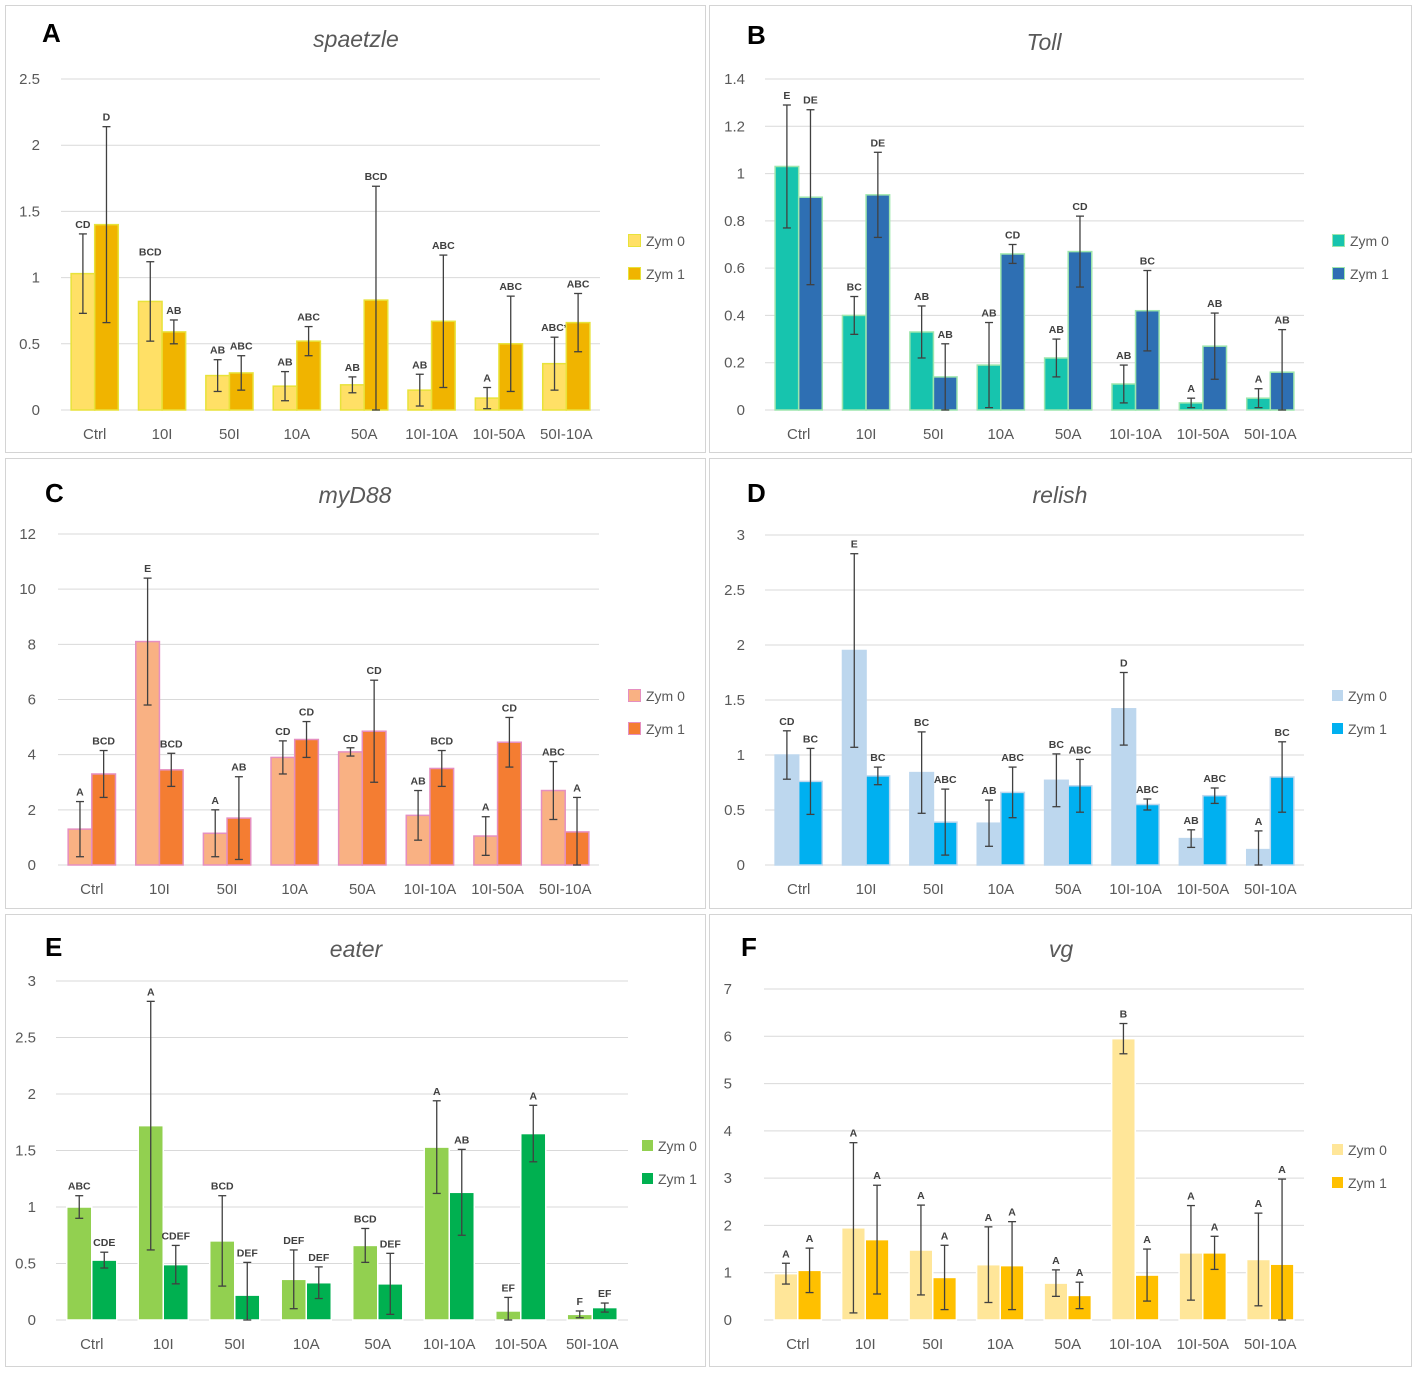  Describe the element at coordinates (734, 363) in the screenshot. I see `y-tick-label: 0.2` at that location.